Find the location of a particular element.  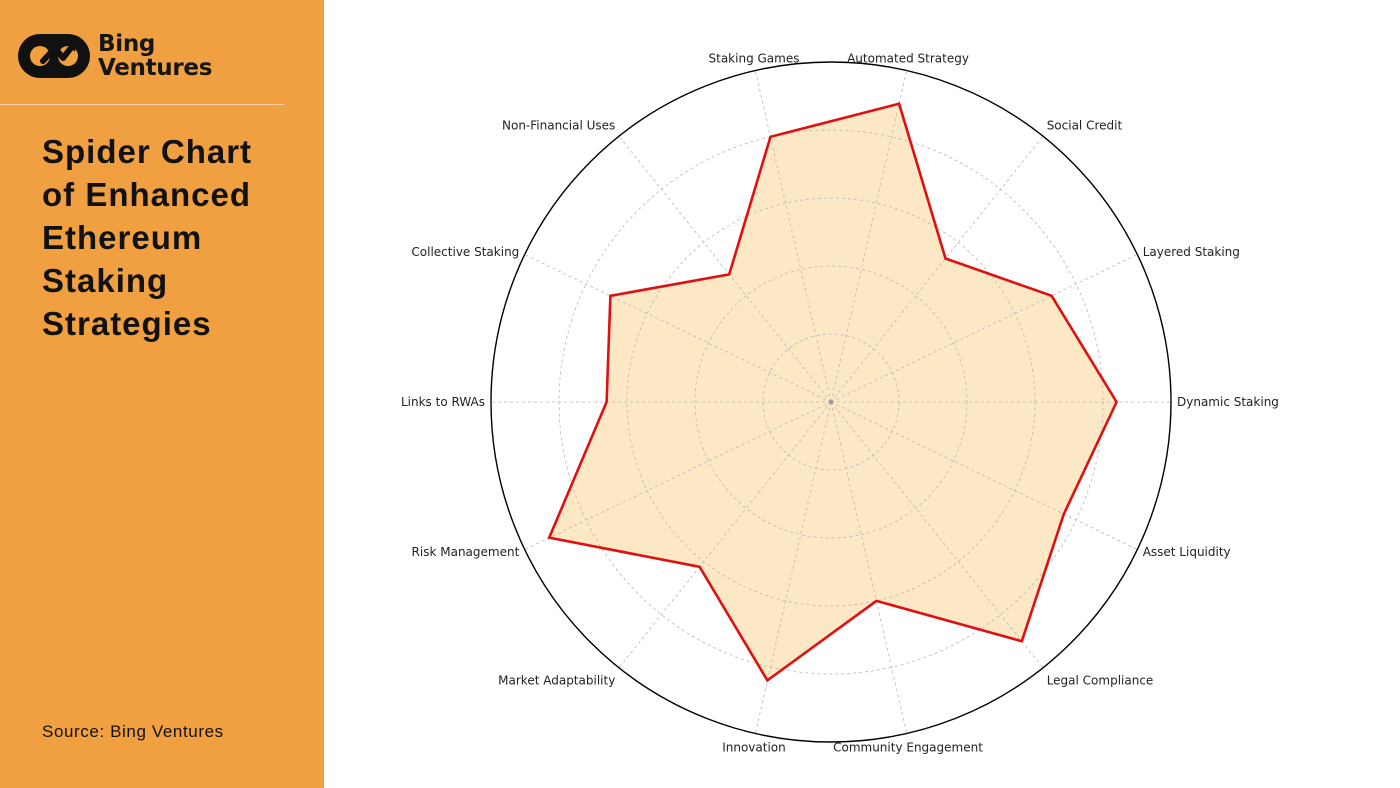

axis-label-staking-games: Staking Games is located at coordinates (754, 59).